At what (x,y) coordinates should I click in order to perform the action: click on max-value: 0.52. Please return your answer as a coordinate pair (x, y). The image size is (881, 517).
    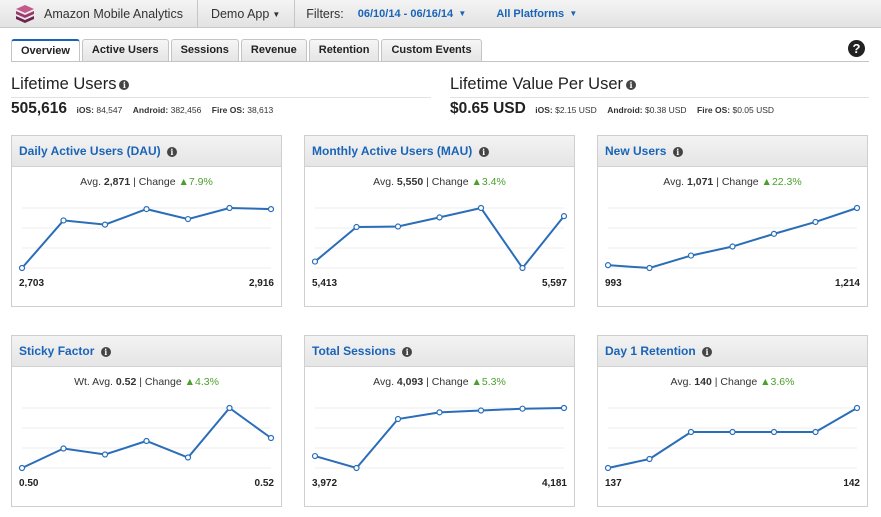
    Looking at the image, I should click on (264, 483).